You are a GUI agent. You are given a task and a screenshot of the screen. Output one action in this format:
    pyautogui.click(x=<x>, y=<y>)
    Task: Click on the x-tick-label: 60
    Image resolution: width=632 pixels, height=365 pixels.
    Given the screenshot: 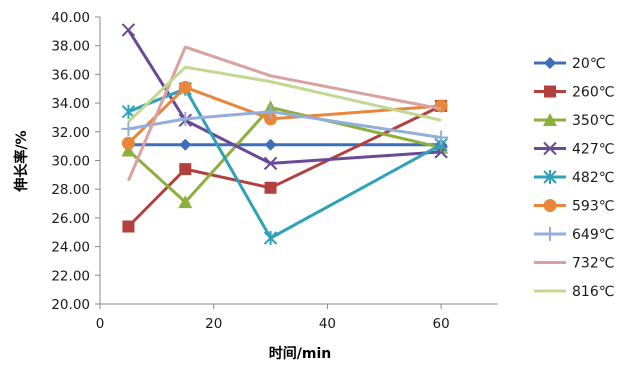 What is the action you would take?
    pyautogui.click(x=441, y=324)
    